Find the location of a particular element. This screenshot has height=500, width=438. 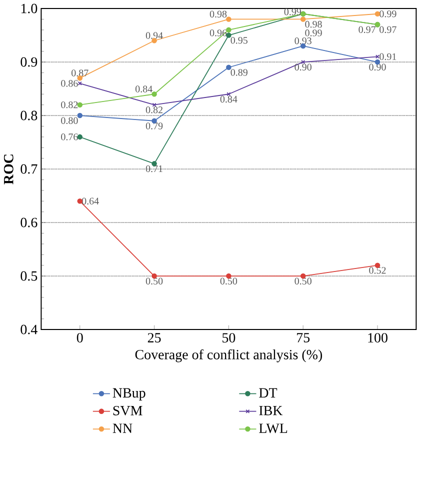

data-label: 0.91 is located at coordinates (388, 56).